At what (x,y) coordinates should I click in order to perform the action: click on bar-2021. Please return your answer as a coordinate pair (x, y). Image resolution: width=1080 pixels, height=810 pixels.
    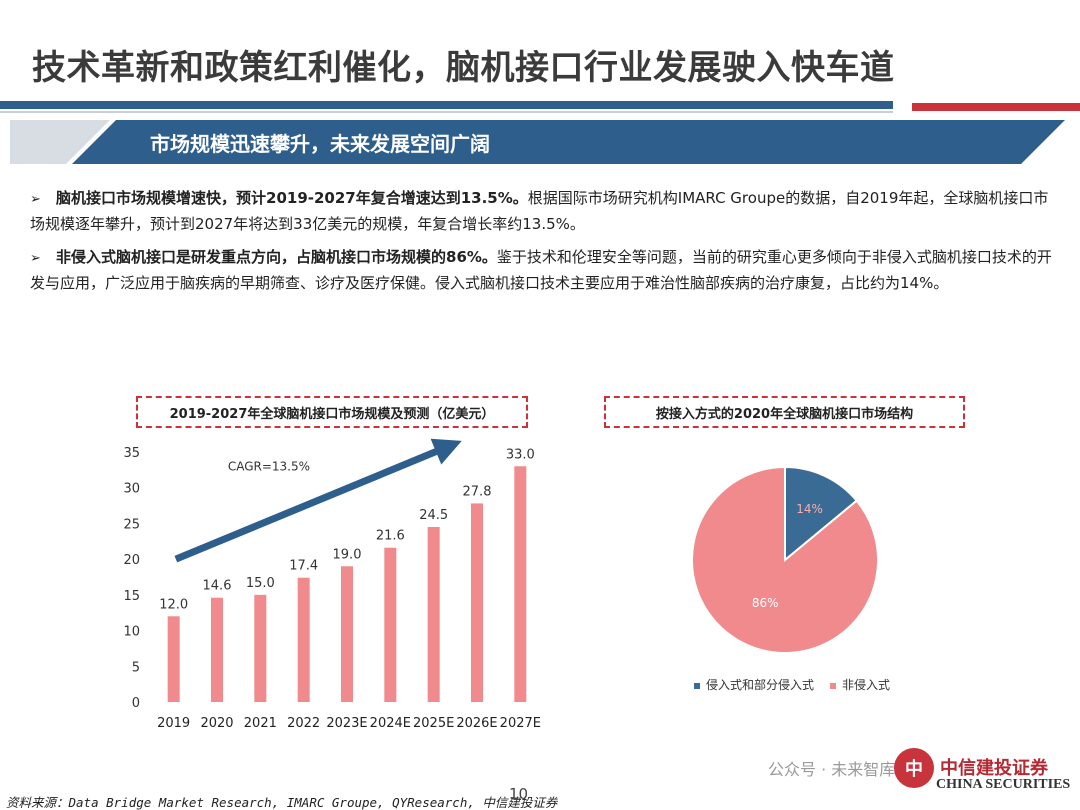
    Looking at the image, I should click on (260, 648).